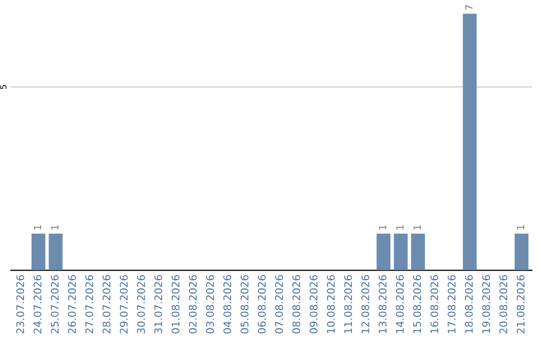 The width and height of the screenshot is (540, 340). Describe the element at coordinates (382, 304) in the screenshot. I see `x-tick-label: 13.08.2026` at that location.